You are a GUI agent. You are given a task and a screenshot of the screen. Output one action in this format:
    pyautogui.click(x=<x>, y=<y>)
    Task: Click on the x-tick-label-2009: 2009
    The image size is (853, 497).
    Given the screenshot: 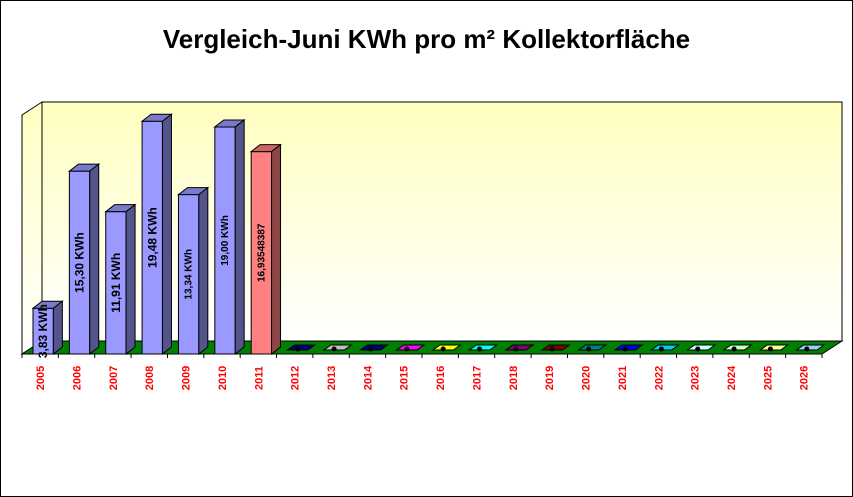 What is the action you would take?
    pyautogui.click(x=187, y=378)
    